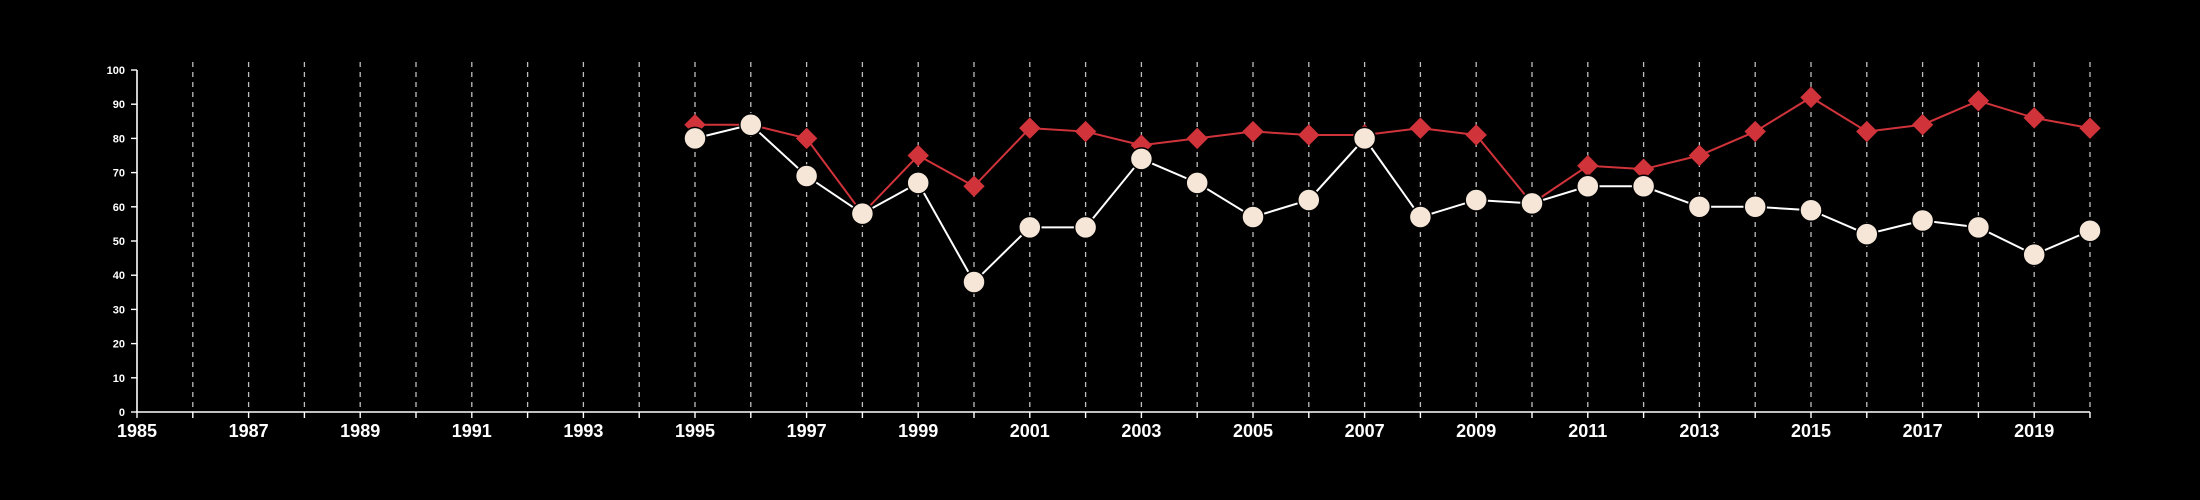 This screenshot has width=2200, height=500. Describe the element at coordinates (119, 208) in the screenshot. I see `y-tick-label: 60` at that location.